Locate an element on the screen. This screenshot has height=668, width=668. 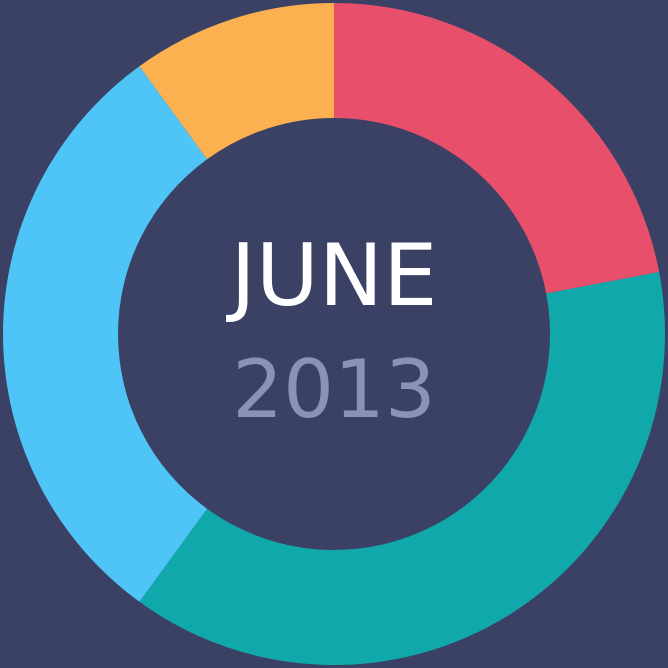
month-label: JUNE is located at coordinates (334, 276).